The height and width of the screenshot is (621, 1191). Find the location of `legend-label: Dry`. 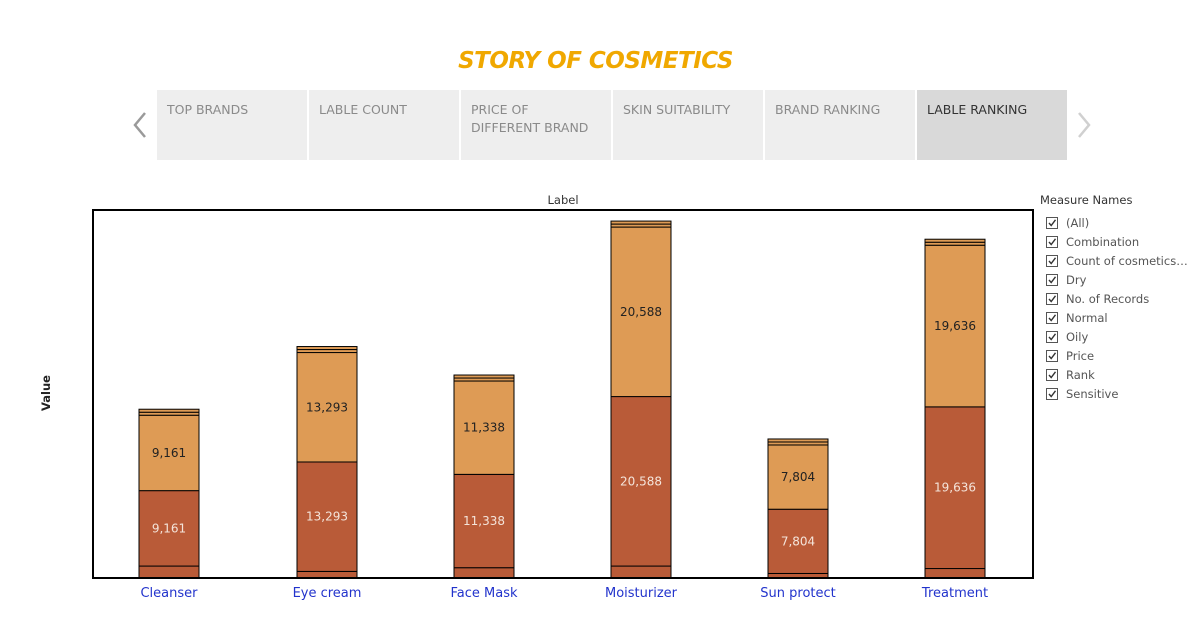

legend-label: Dry is located at coordinates (1076, 279).